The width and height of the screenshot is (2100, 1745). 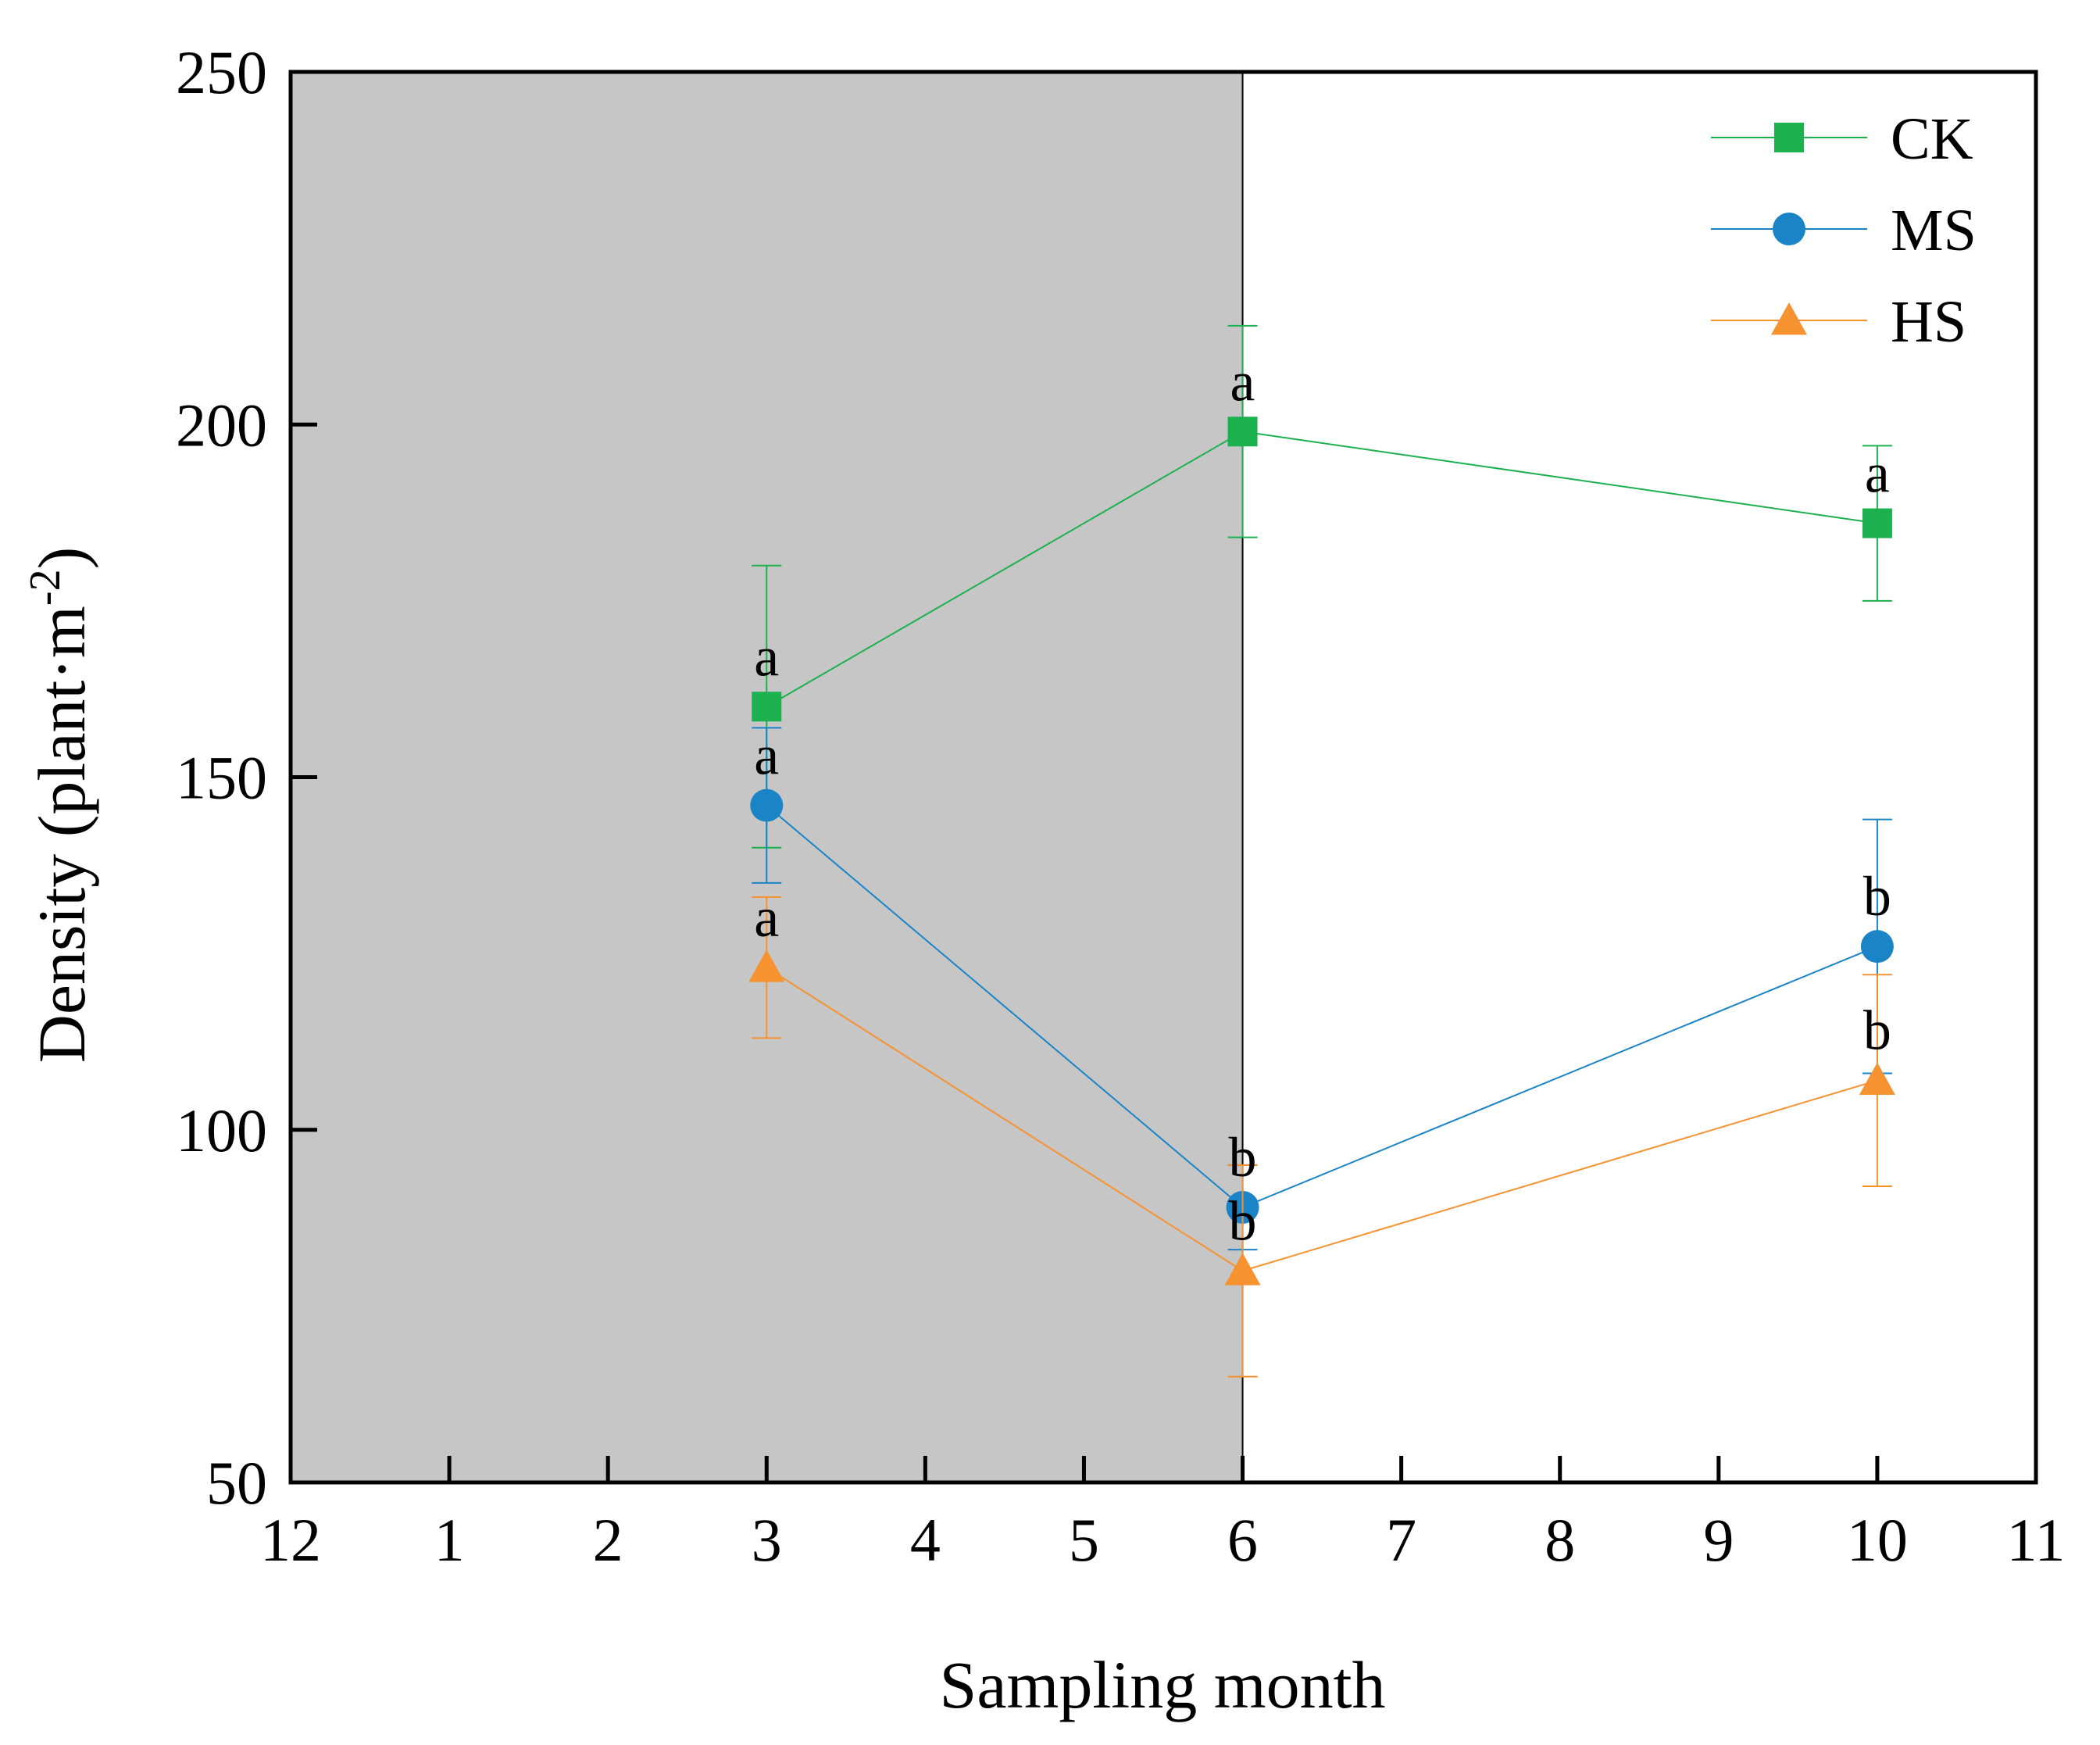 I want to click on x-tick-label: 9, so click(x=1718, y=1540).